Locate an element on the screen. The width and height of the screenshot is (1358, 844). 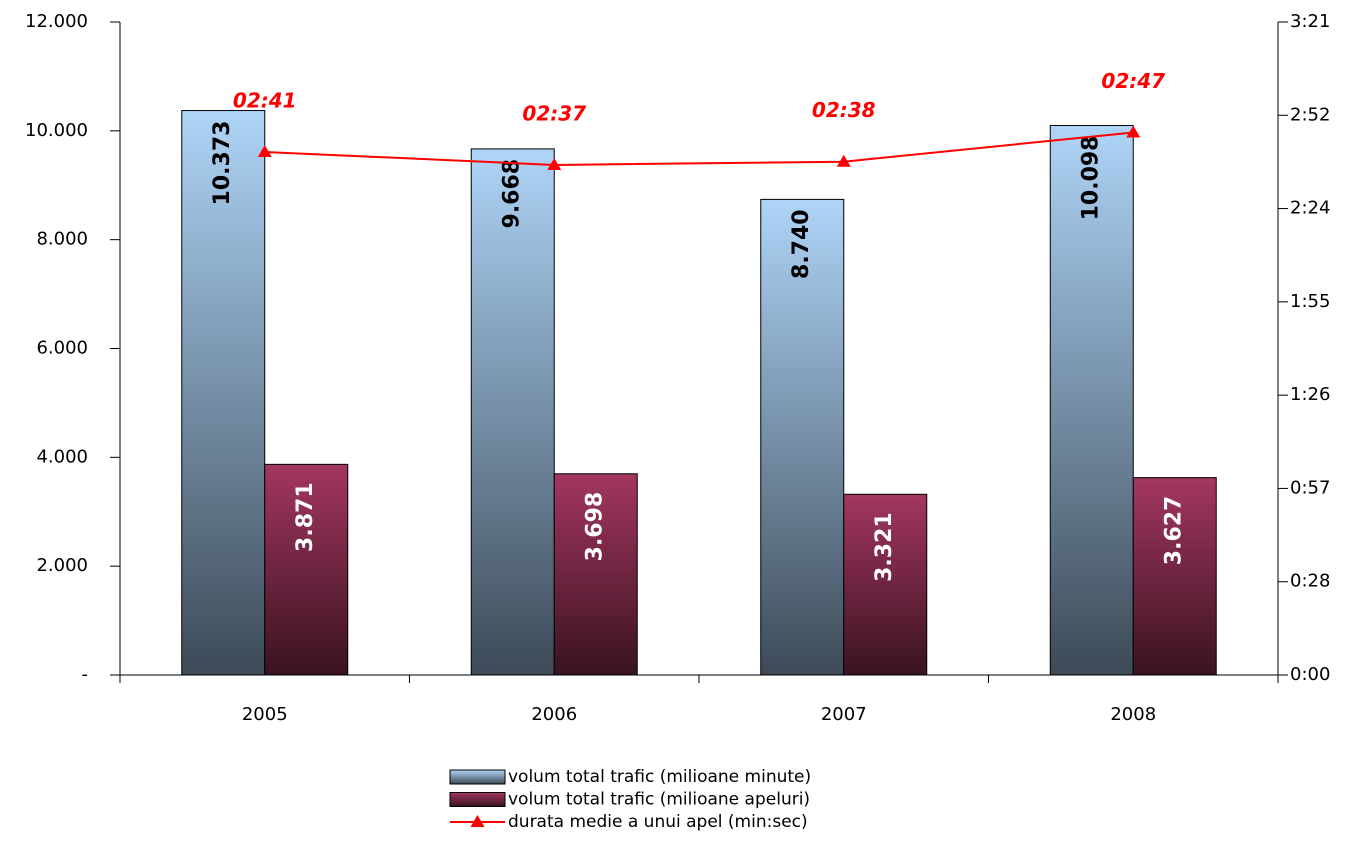
bar-value-label: 8.740 is located at coordinates (801, 244).